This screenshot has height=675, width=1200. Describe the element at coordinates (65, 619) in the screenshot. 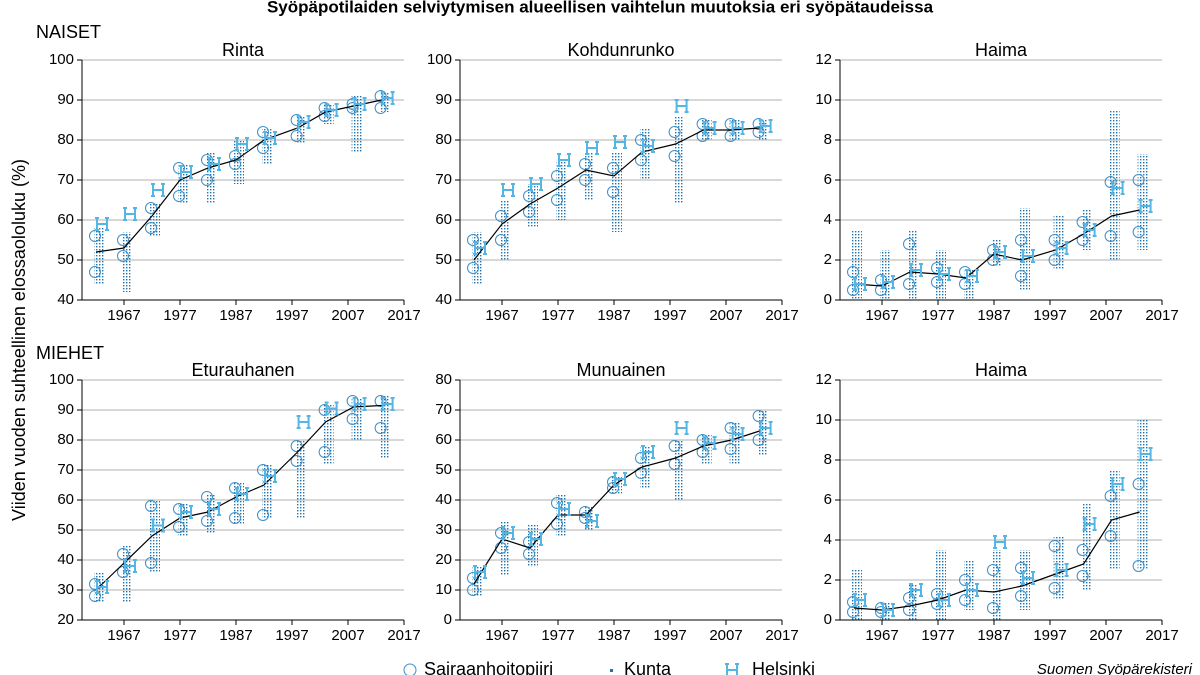

I see `y-tick-label: 20` at that location.